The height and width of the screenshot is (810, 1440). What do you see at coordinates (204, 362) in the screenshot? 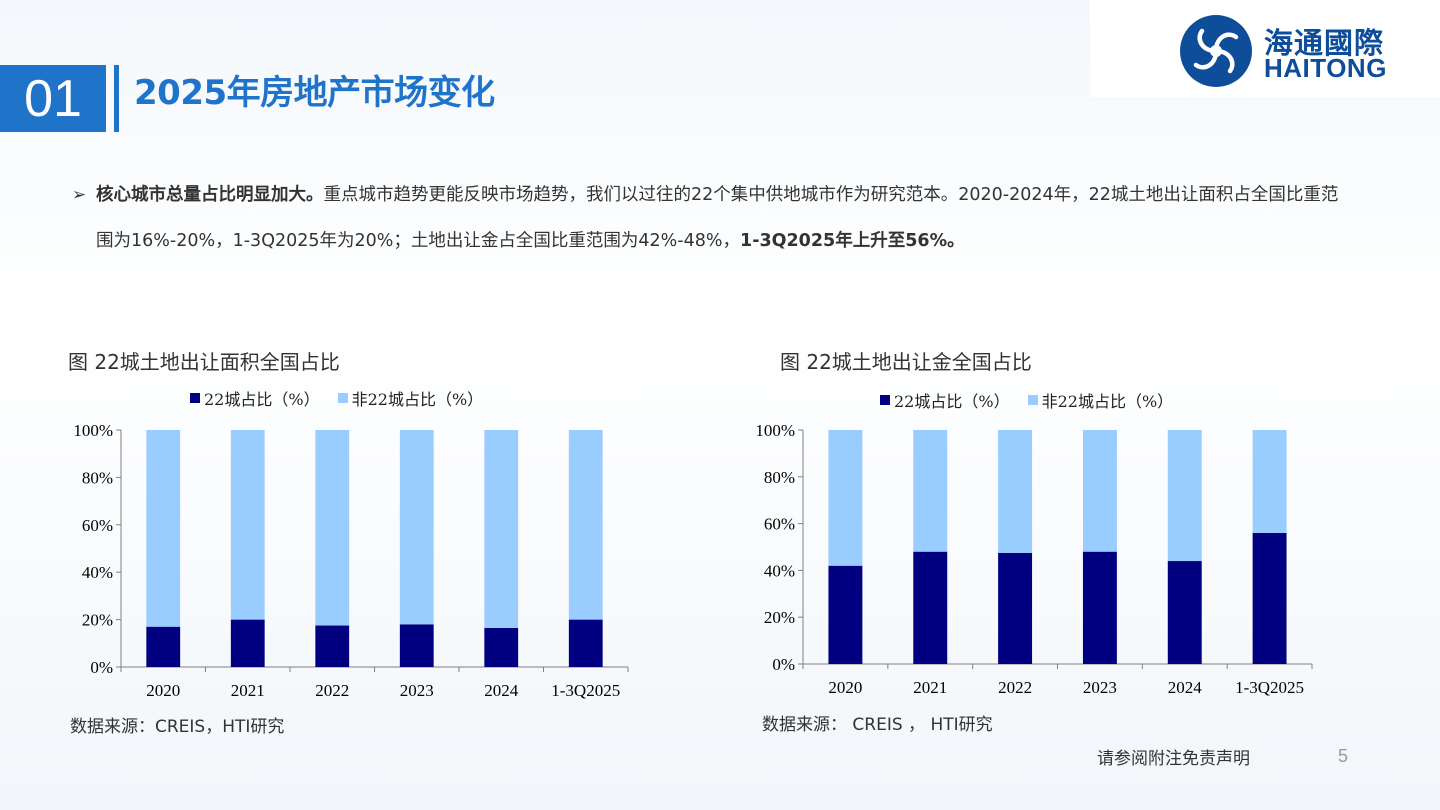
I see `chart-1-title: 图 22城土地出让面积全国占比` at bounding box center [204, 362].